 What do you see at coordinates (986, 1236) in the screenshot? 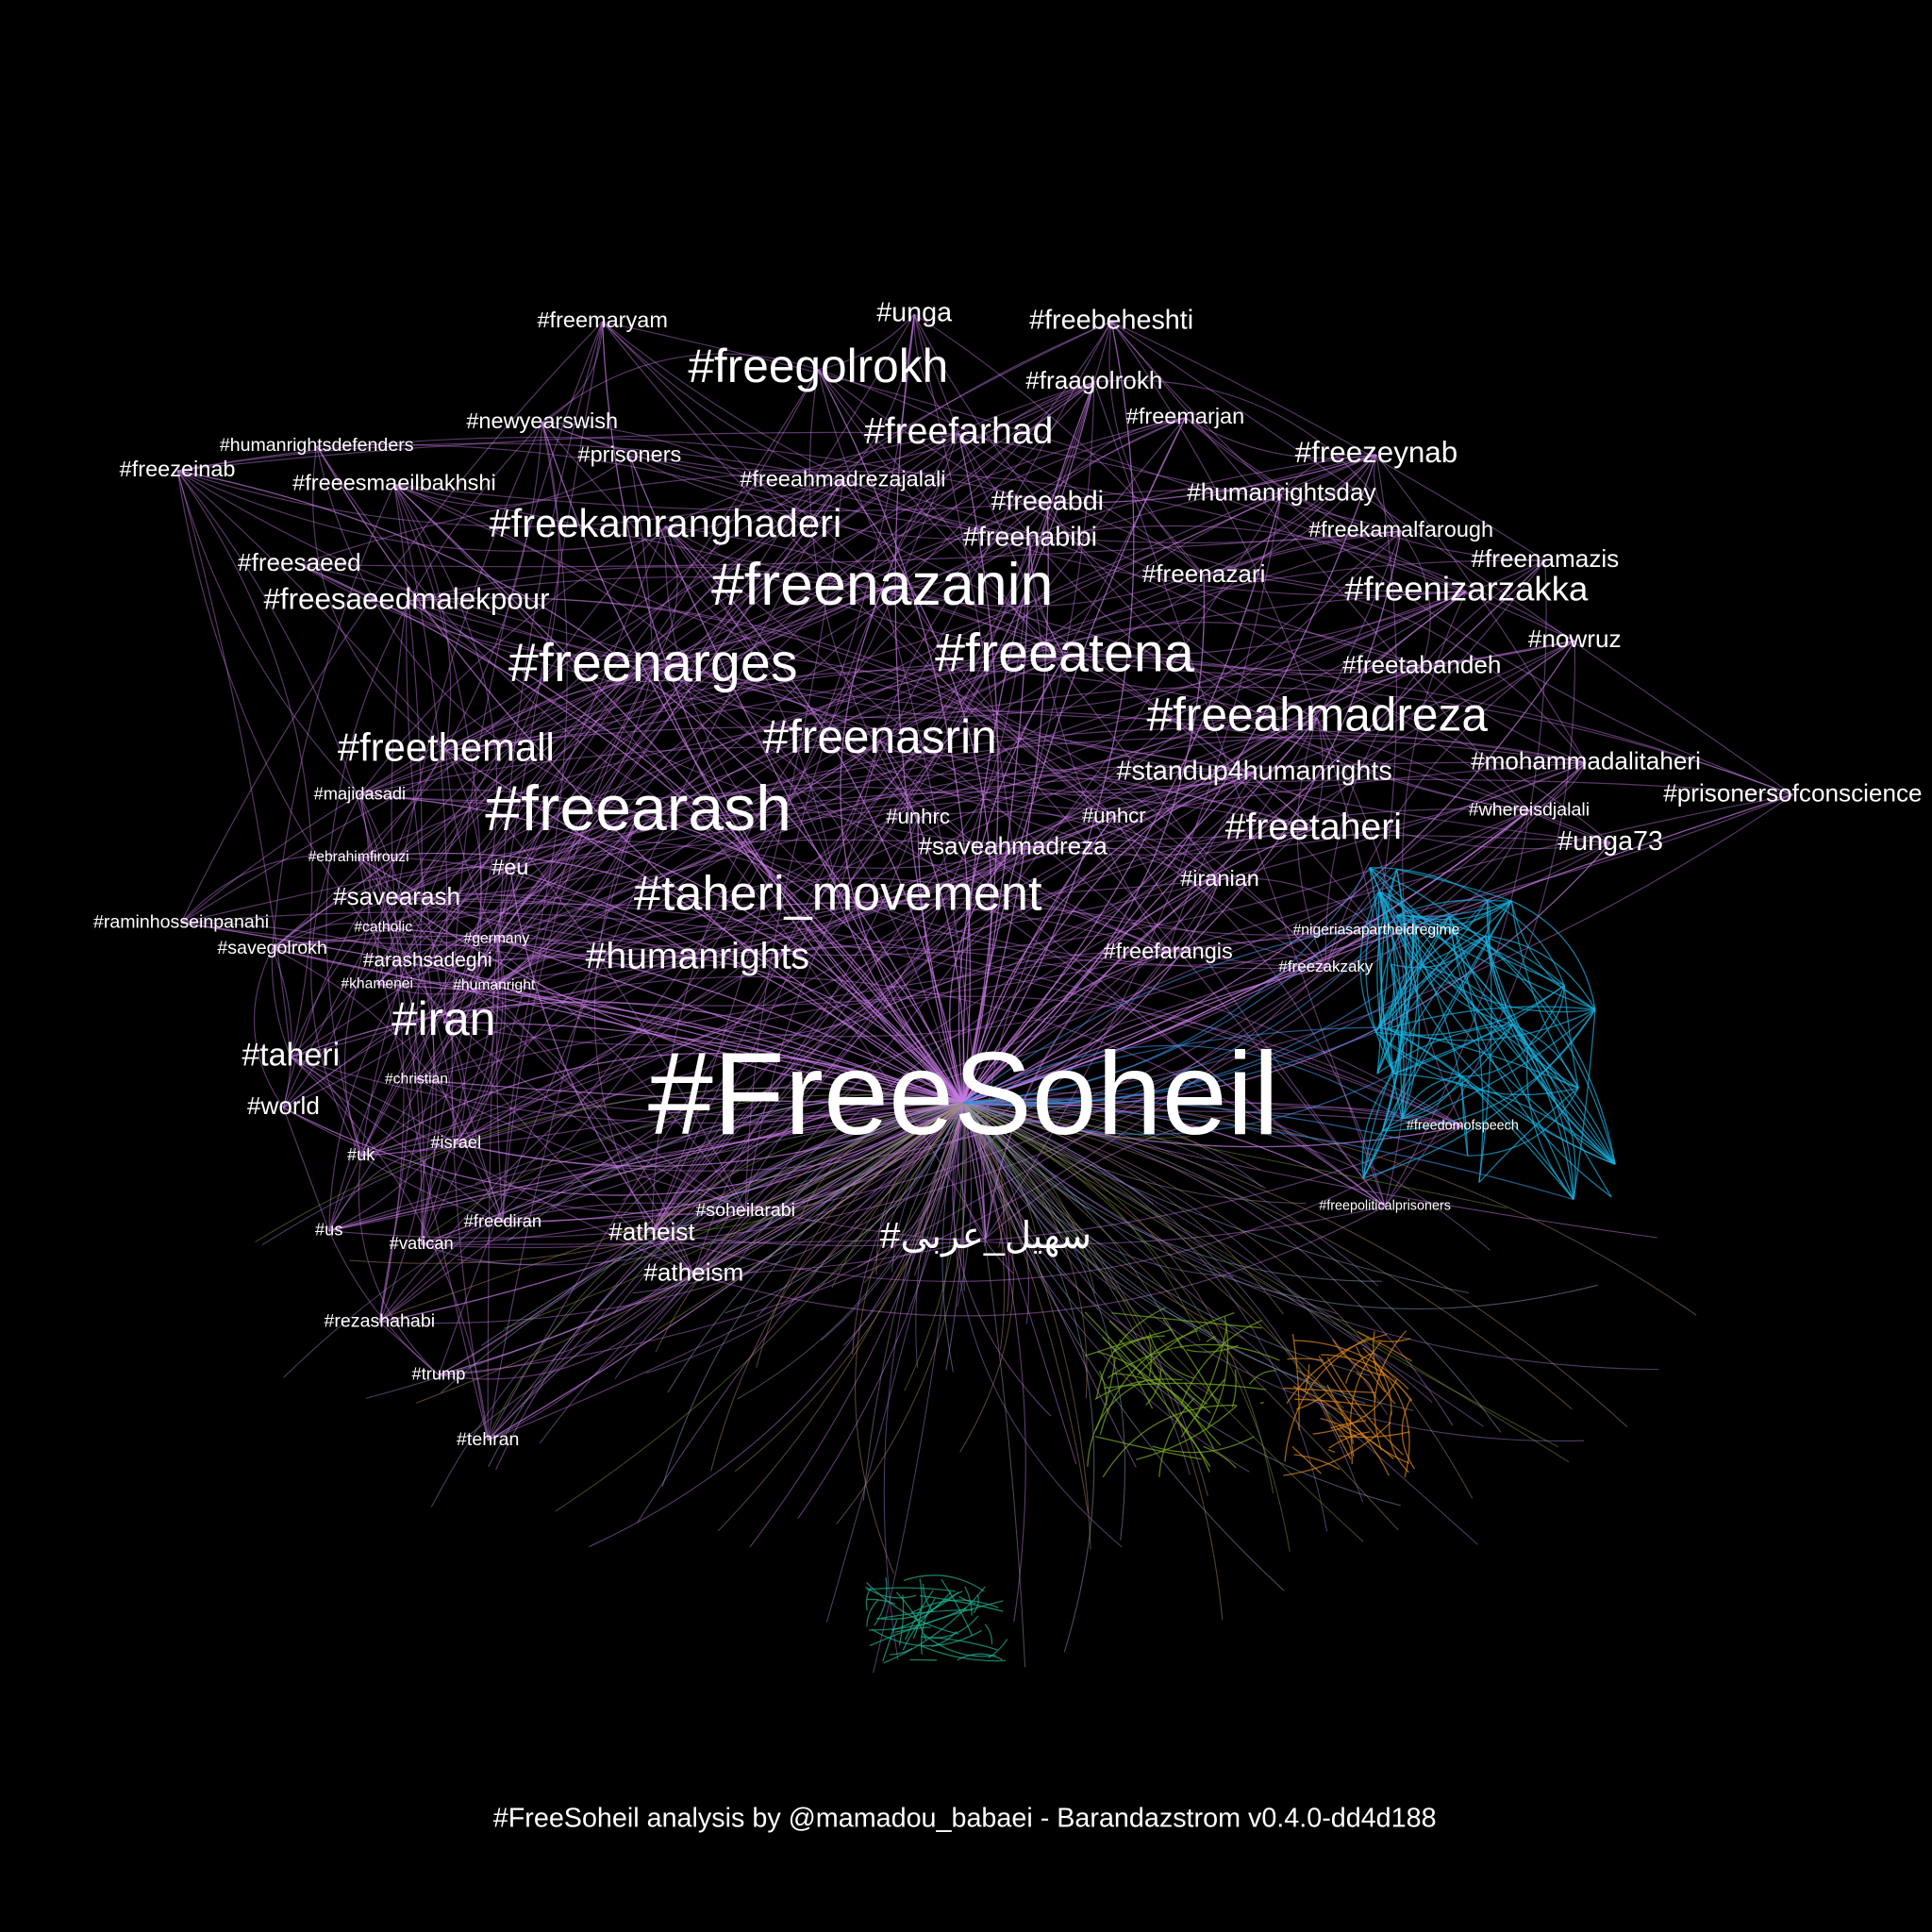
I see `node-label: #سهیل_عربی` at bounding box center [986, 1236].